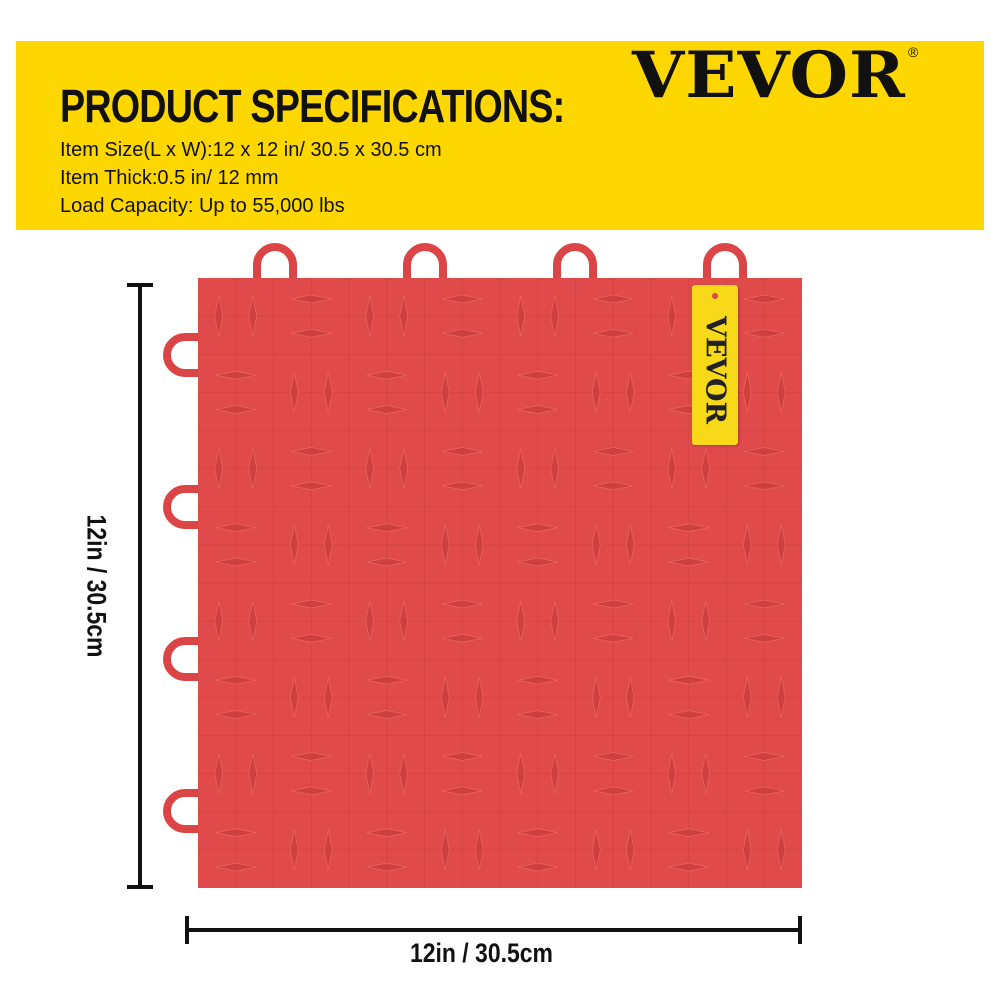 This screenshot has height=1000, width=1000. Describe the element at coordinates (312, 106) in the screenshot. I see `spec-title: PRODUCT SPECIFICATIONS:` at that location.